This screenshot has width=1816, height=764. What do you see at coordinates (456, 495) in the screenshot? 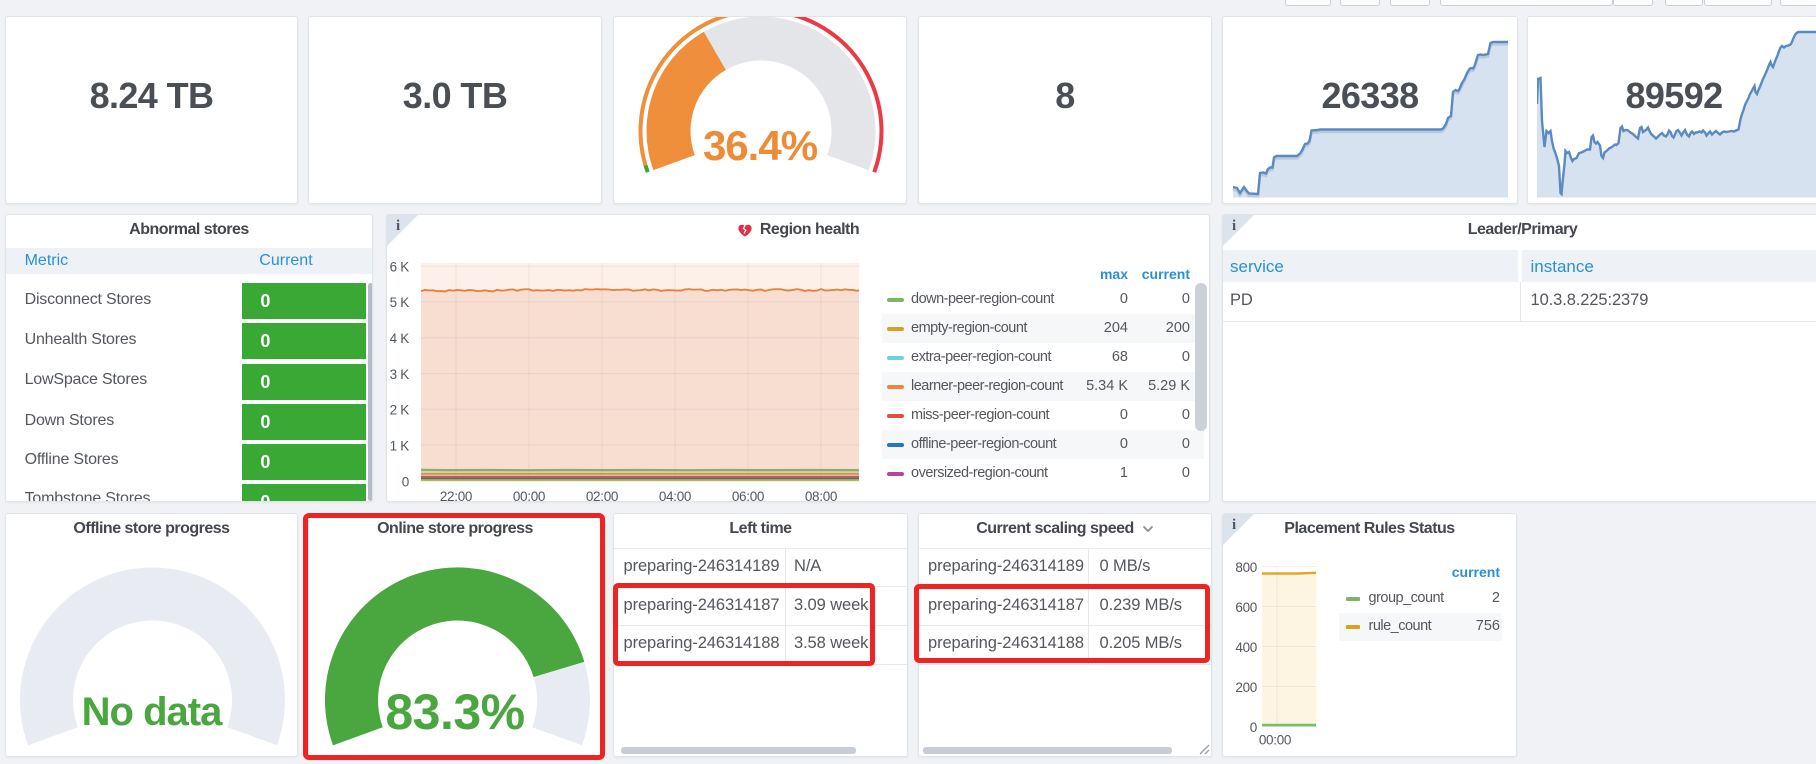
I see `svg-text: 22:00` at bounding box center [456, 495].